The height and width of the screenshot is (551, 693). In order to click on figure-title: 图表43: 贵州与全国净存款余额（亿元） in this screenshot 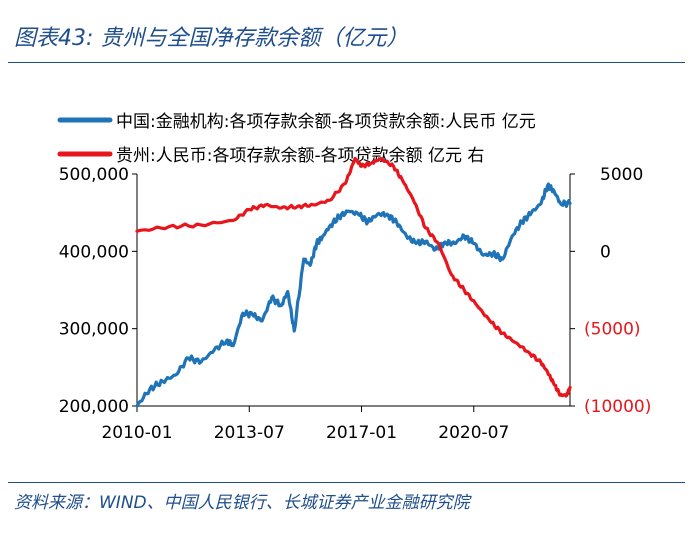, I will do `click(211, 38)`.